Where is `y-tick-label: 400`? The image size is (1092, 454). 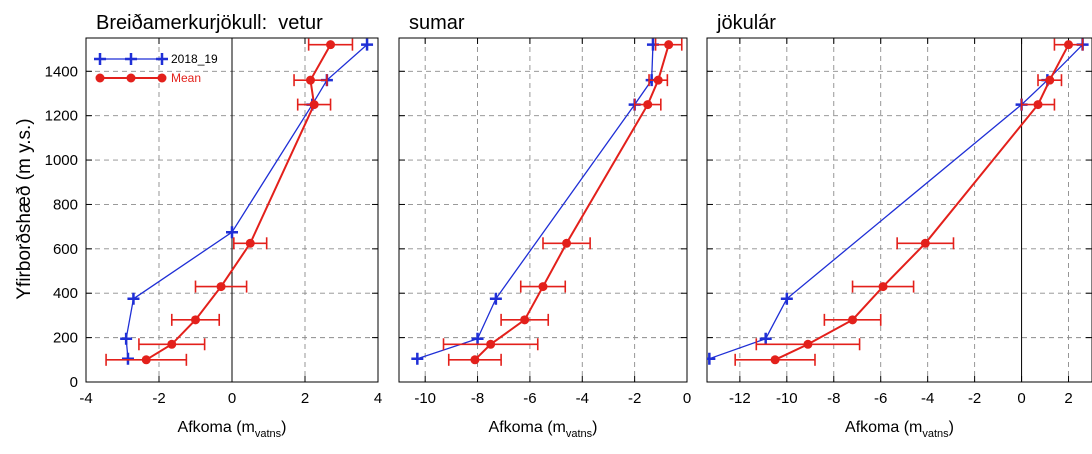 y-tick-label: 400 is located at coordinates (65, 293).